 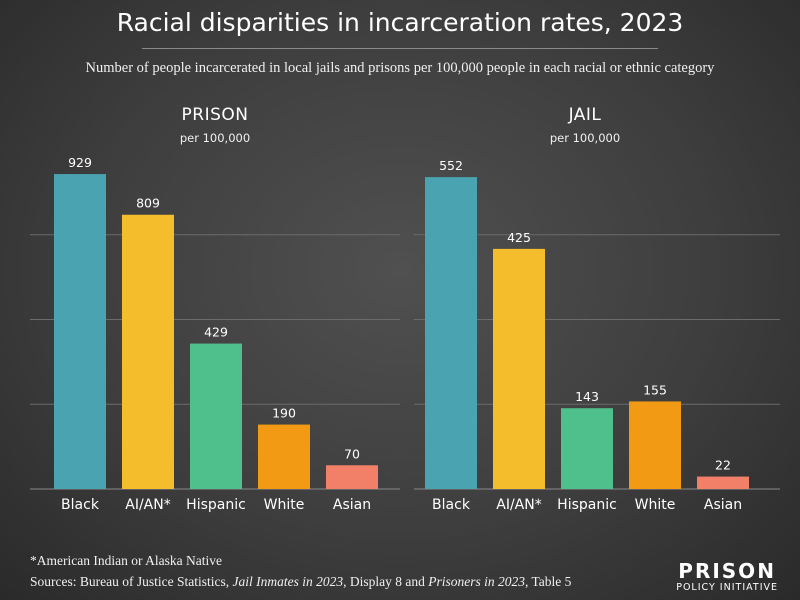 What do you see at coordinates (587, 448) in the screenshot?
I see `jail-bar-hispanic` at bounding box center [587, 448].